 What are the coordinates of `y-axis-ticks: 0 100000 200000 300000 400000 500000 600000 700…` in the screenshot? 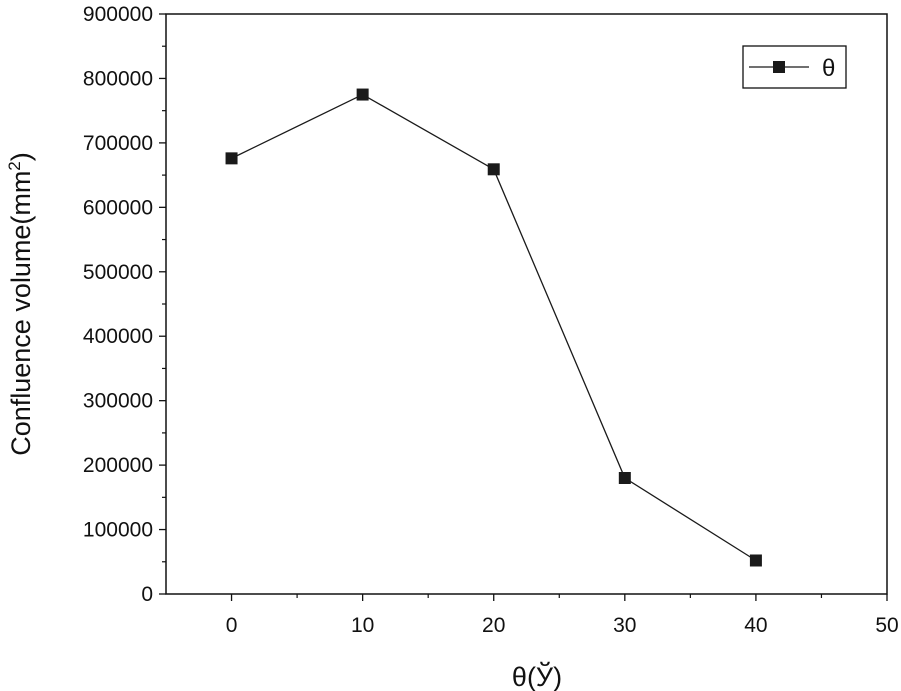 It's located at (124, 304).